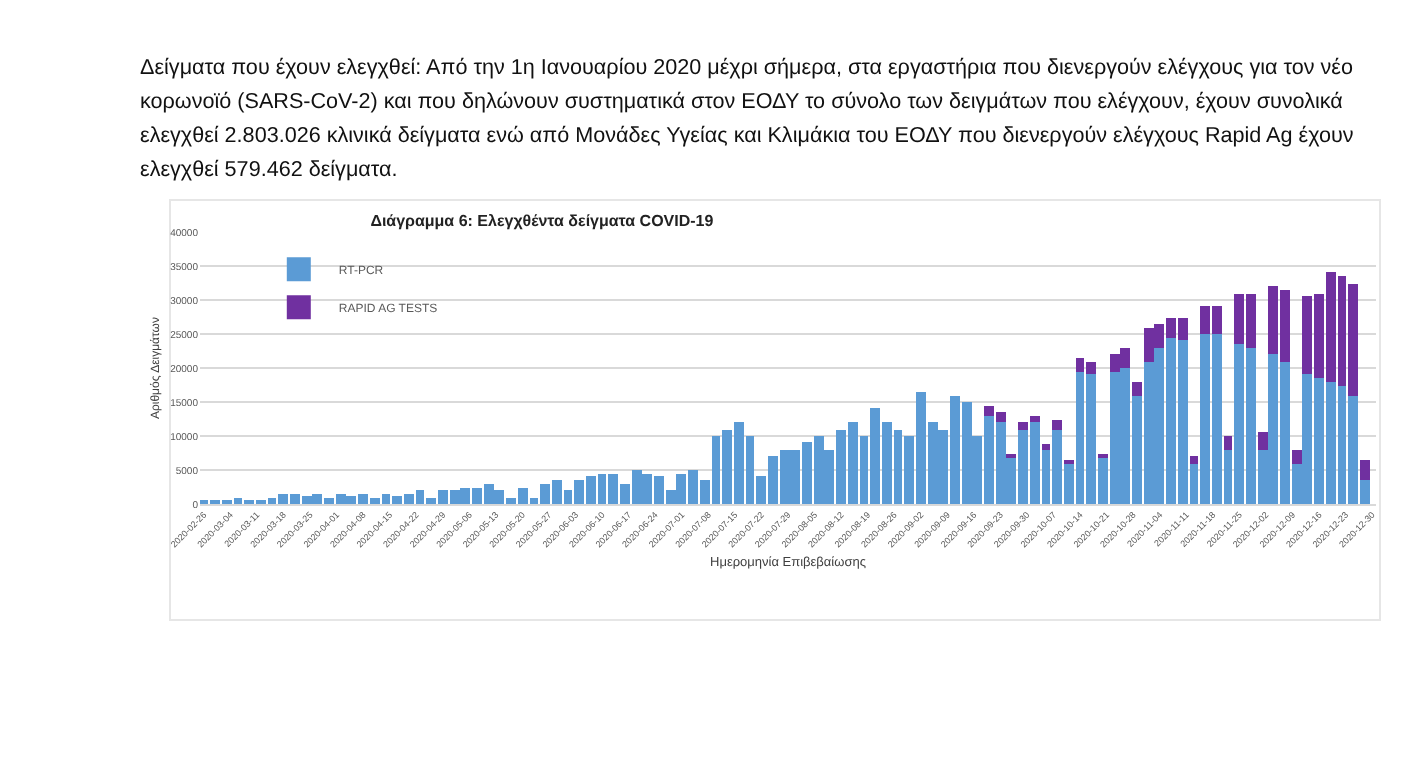 The width and height of the screenshot is (1426, 762). Describe the element at coordinates (542, 220) in the screenshot. I see `chart-title: Διάγραμμα 6: Ελεγχθέντα δείγματα COVID-19` at that location.